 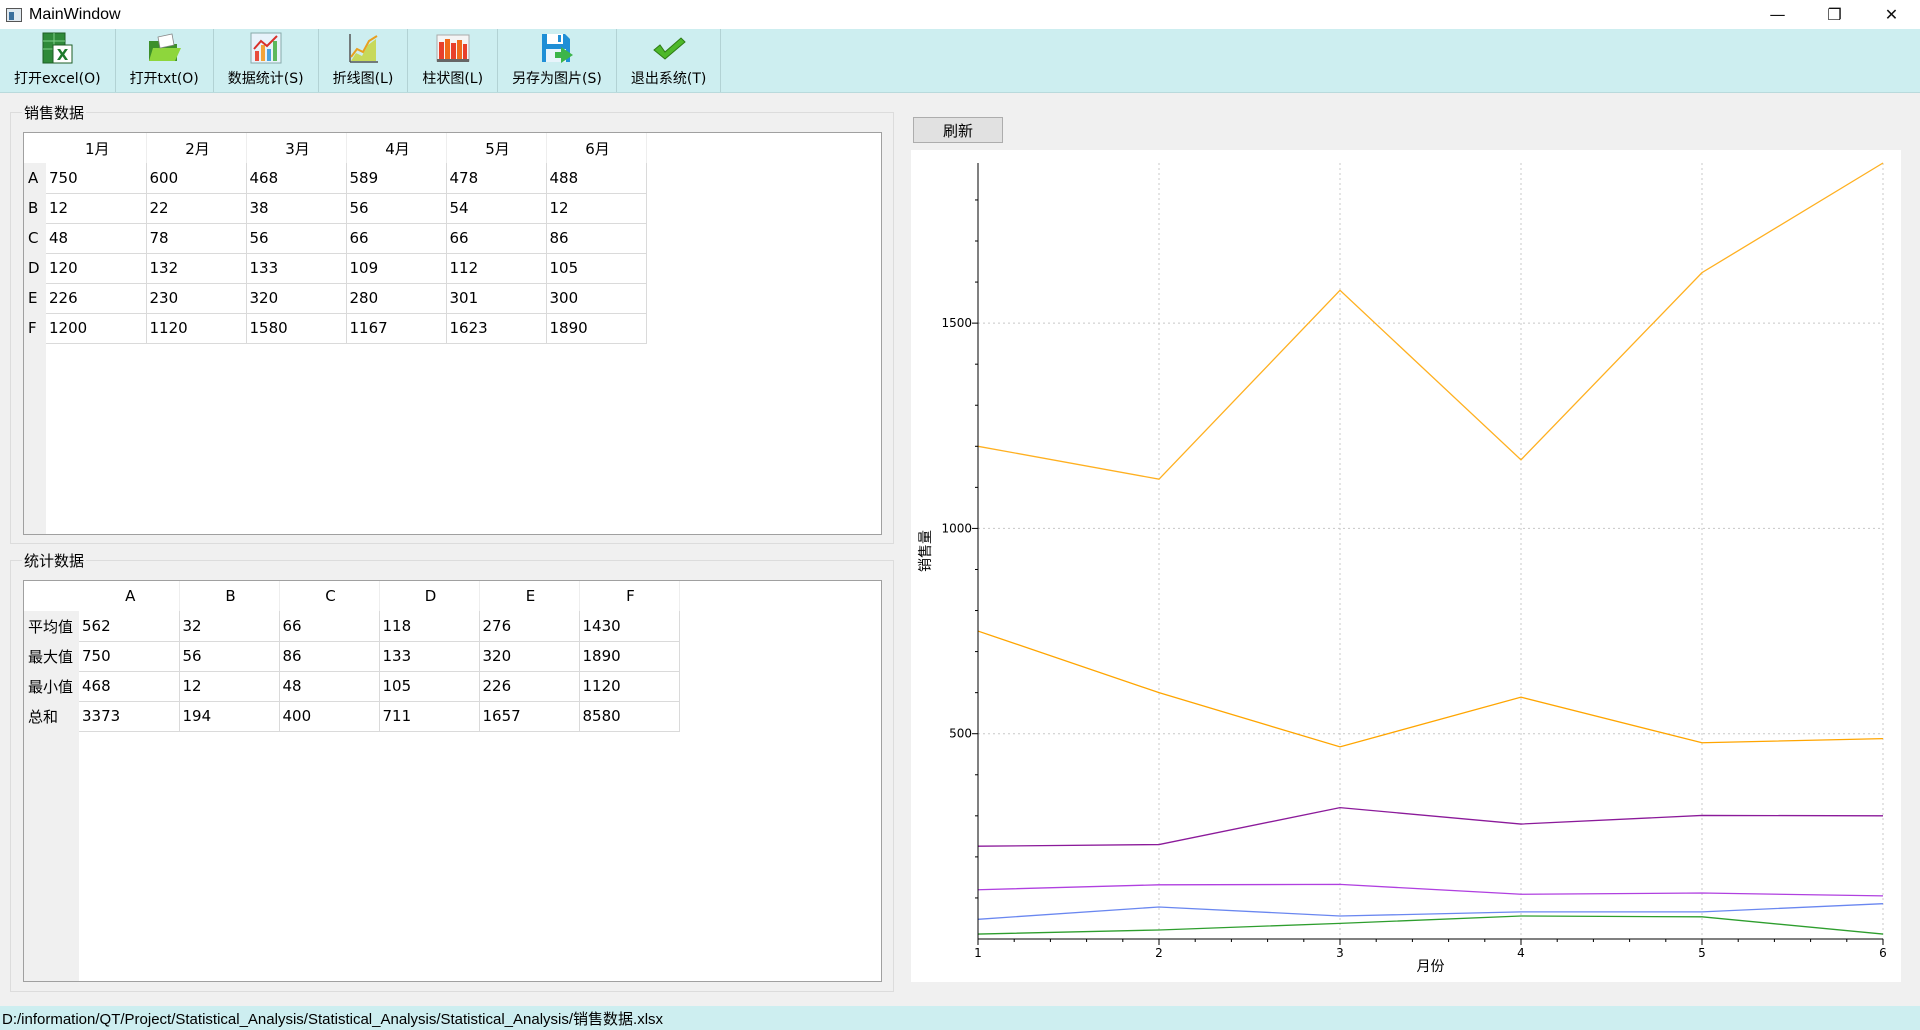 What do you see at coordinates (35, 268) in the screenshot?
I see `sales-row-header: D` at bounding box center [35, 268].